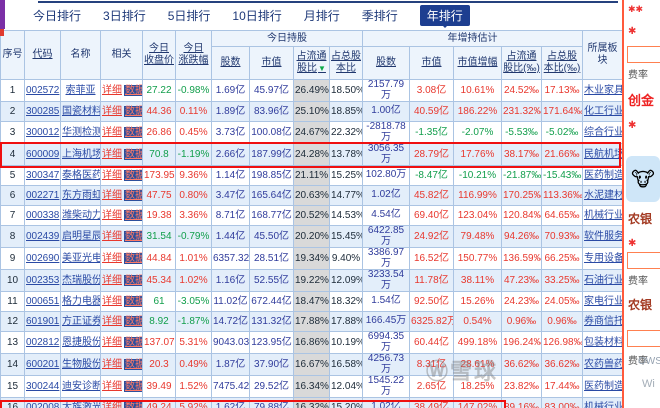 This screenshot has height=408, width=660. What do you see at coordinates (80, 258) in the screenshot?
I see `stock-name-link: 美亚光电` at bounding box center [80, 258].